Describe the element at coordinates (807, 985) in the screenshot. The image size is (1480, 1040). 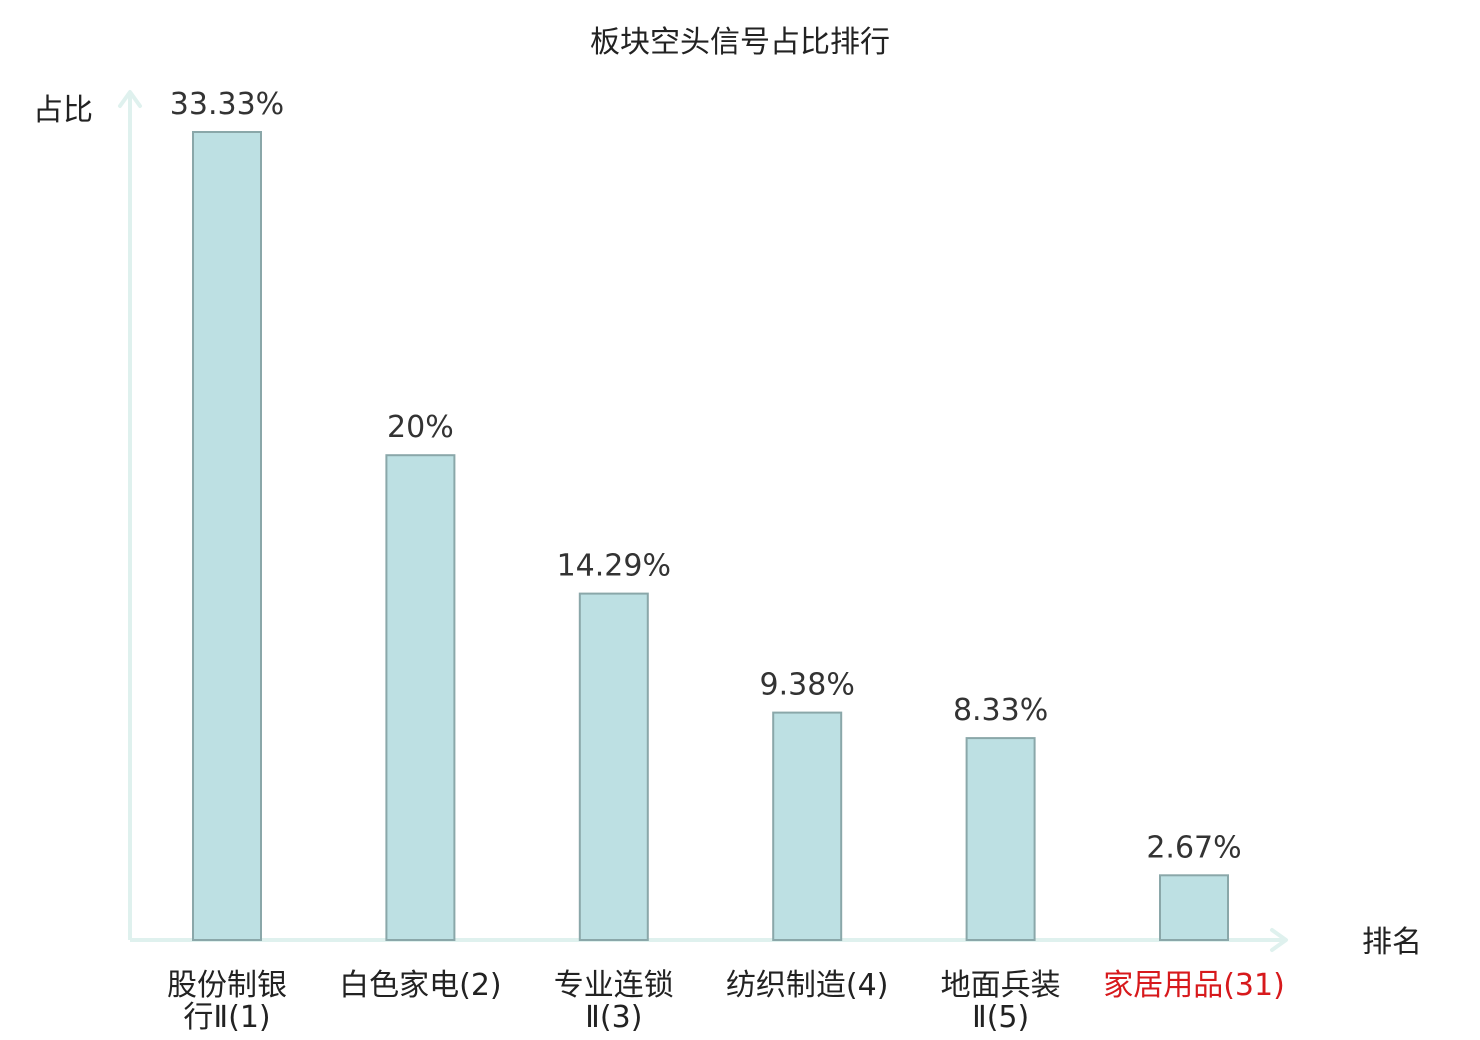
I see `x-tick-label: 纺织制造(4)` at that location.